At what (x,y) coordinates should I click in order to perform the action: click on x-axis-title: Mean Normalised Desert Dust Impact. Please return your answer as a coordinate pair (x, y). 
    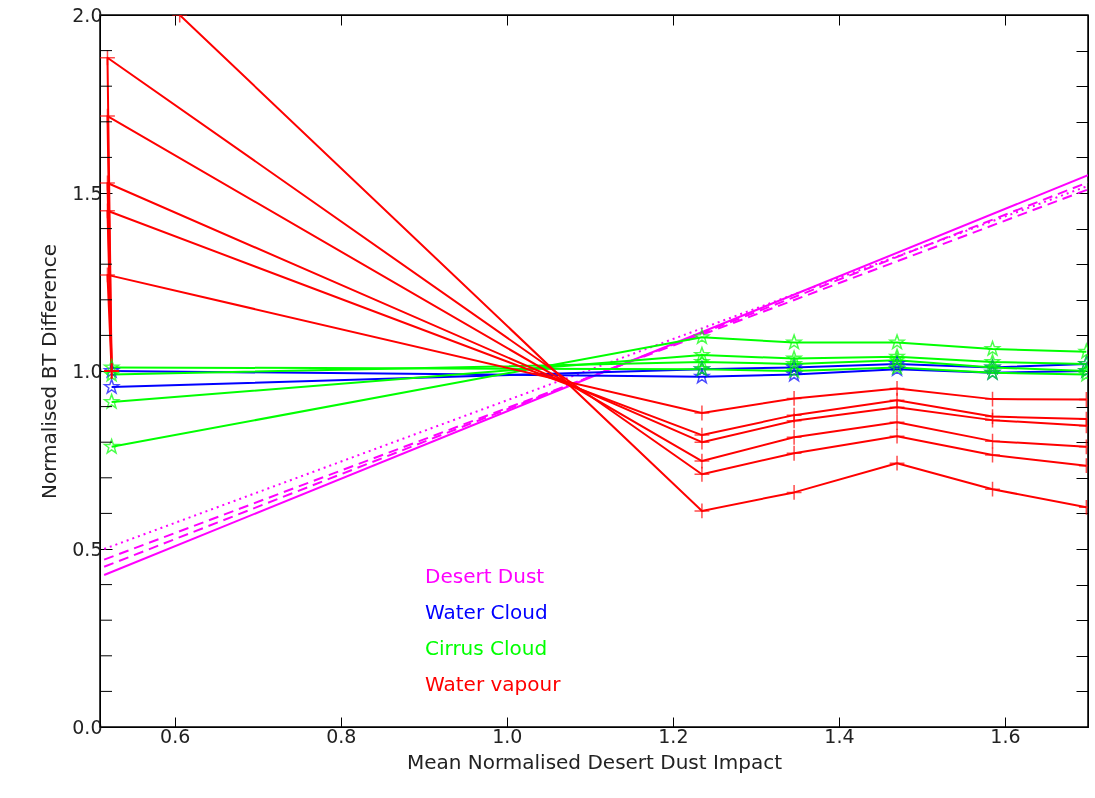
    Looking at the image, I should click on (594, 761).